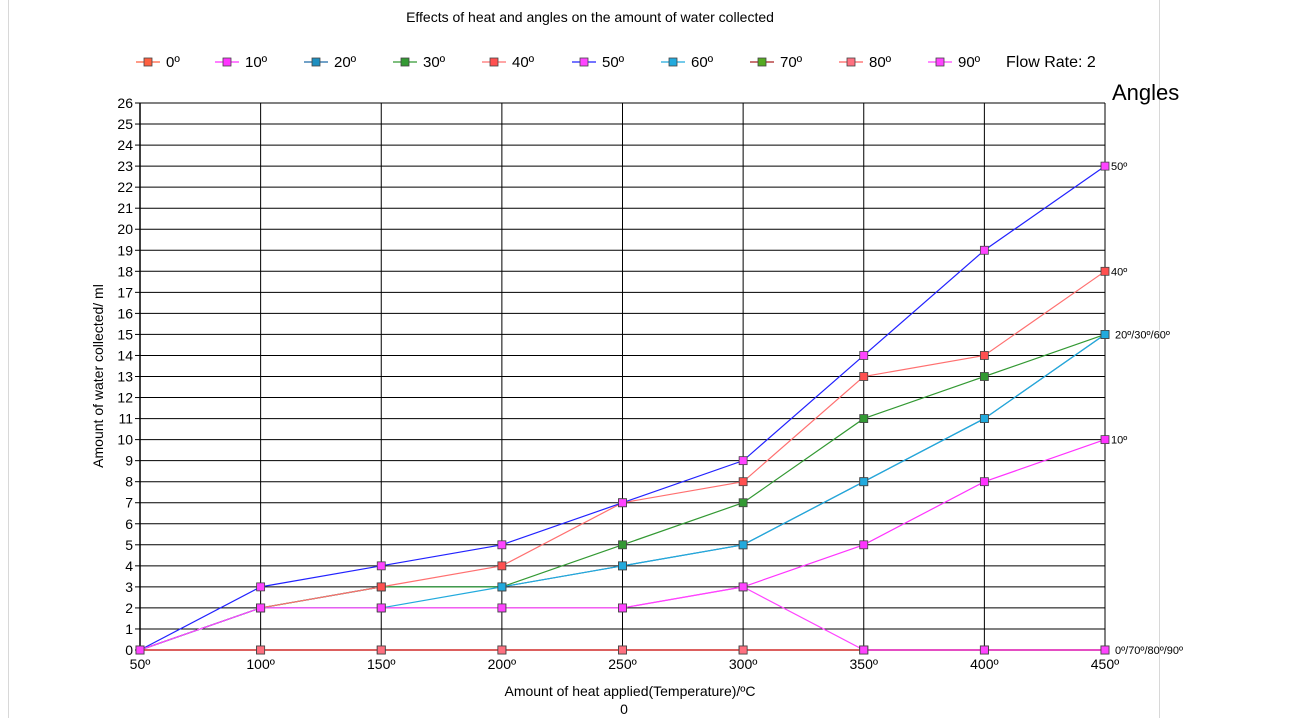  Describe the element at coordinates (129, 461) in the screenshot. I see `y-tick-label: 9` at that location.